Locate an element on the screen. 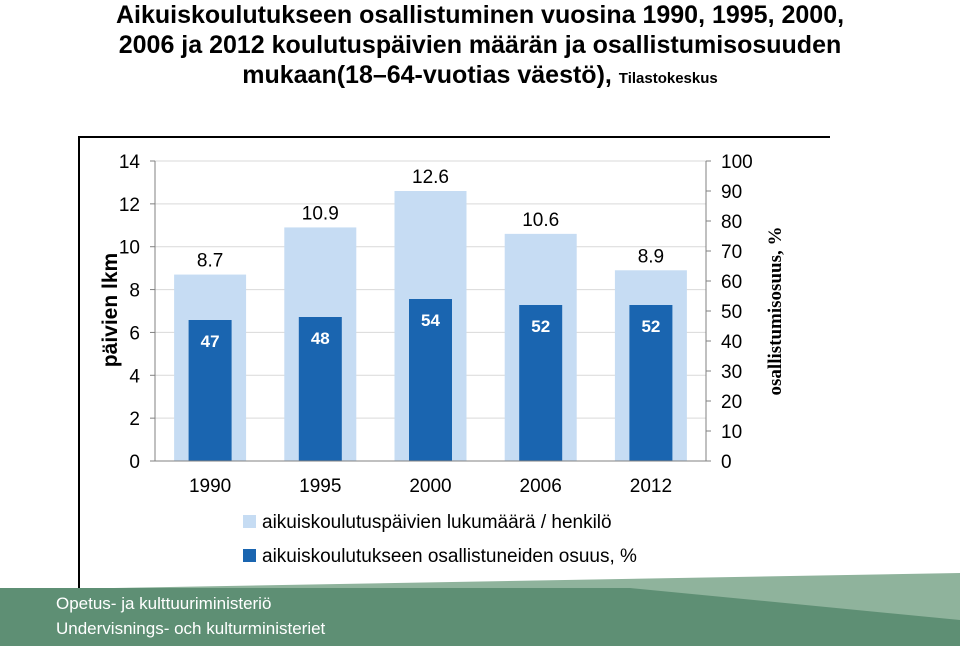 This screenshot has height=646, width=960. x-tick-label-2000: 2000 is located at coordinates (430, 486).